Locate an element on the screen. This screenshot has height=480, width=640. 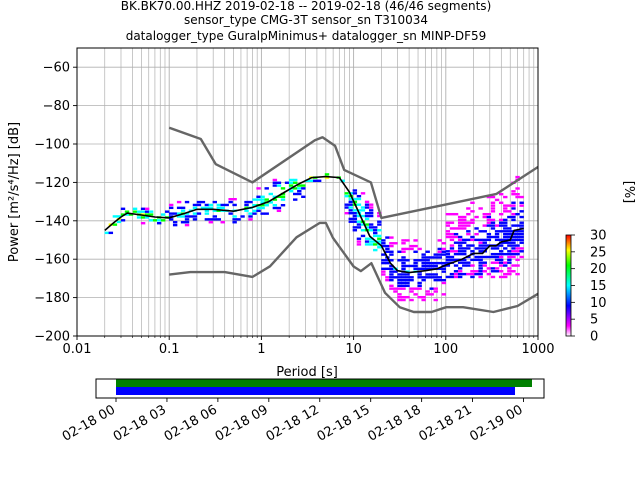
colorbar-tick-label: 10 is located at coordinates (598, 303).